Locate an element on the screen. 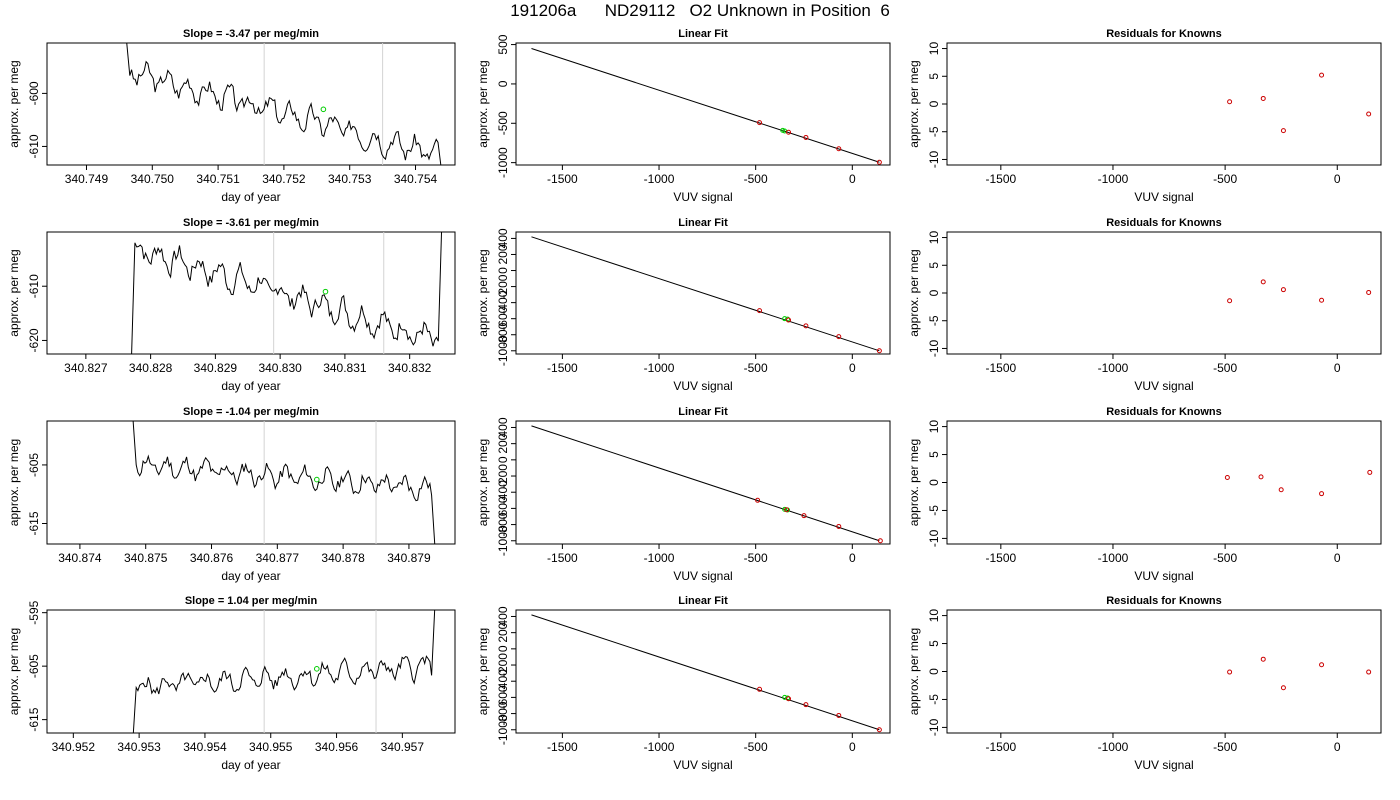 The image size is (1400, 800). row3-trace-unknown-point is located at coordinates (317, 479).